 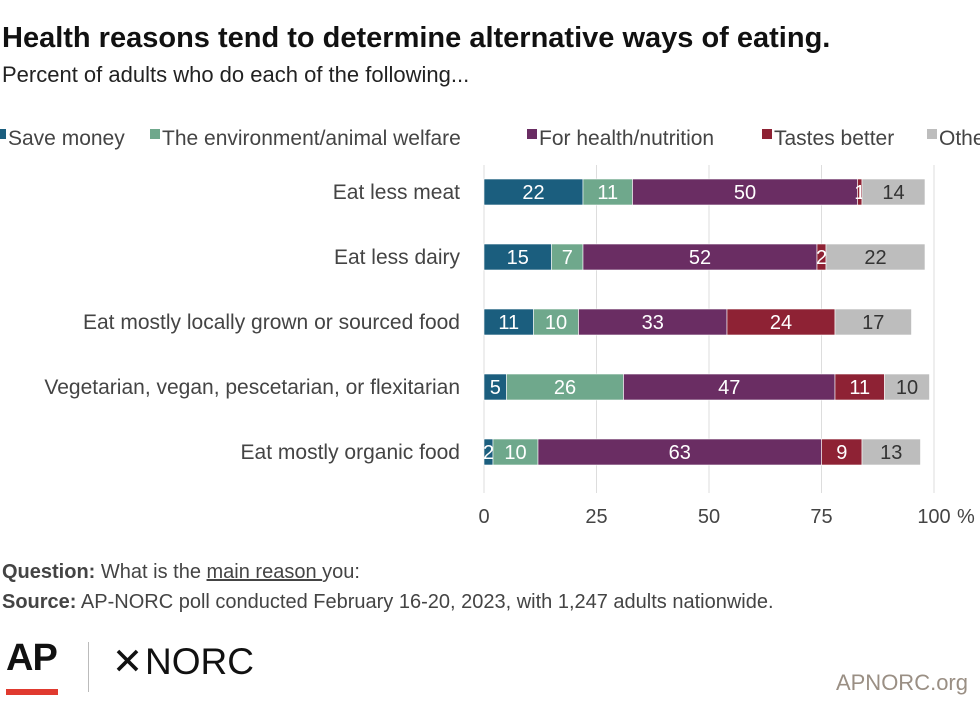 What do you see at coordinates (128, 661) in the screenshot?
I see `norc-star-icon: ✕` at bounding box center [128, 661].